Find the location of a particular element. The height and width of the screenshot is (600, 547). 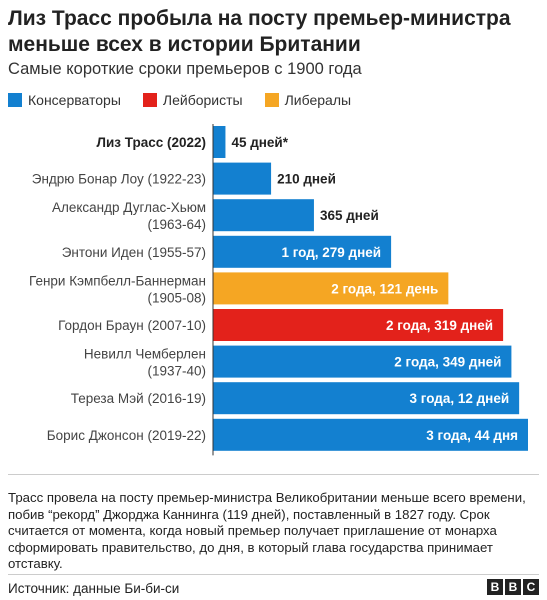

legend-item-conservatives: Консерваторы is located at coordinates (64, 100).